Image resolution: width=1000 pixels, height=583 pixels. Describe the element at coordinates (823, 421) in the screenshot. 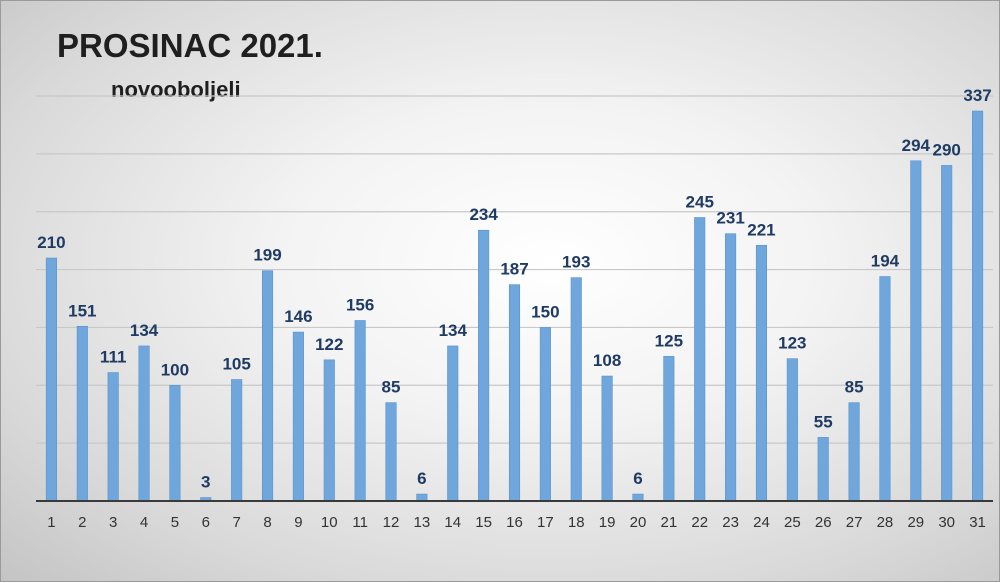

I see `data-label: 55` at that location.